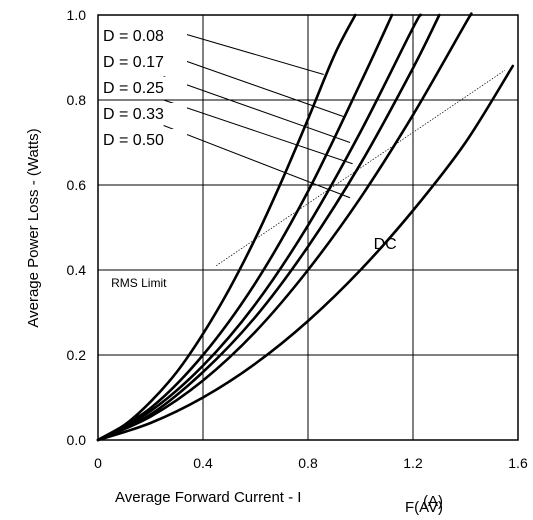 Image resolution: width=533 pixels, height=520 pixels. I want to click on legend-label: D = 0.33, so click(133, 114).